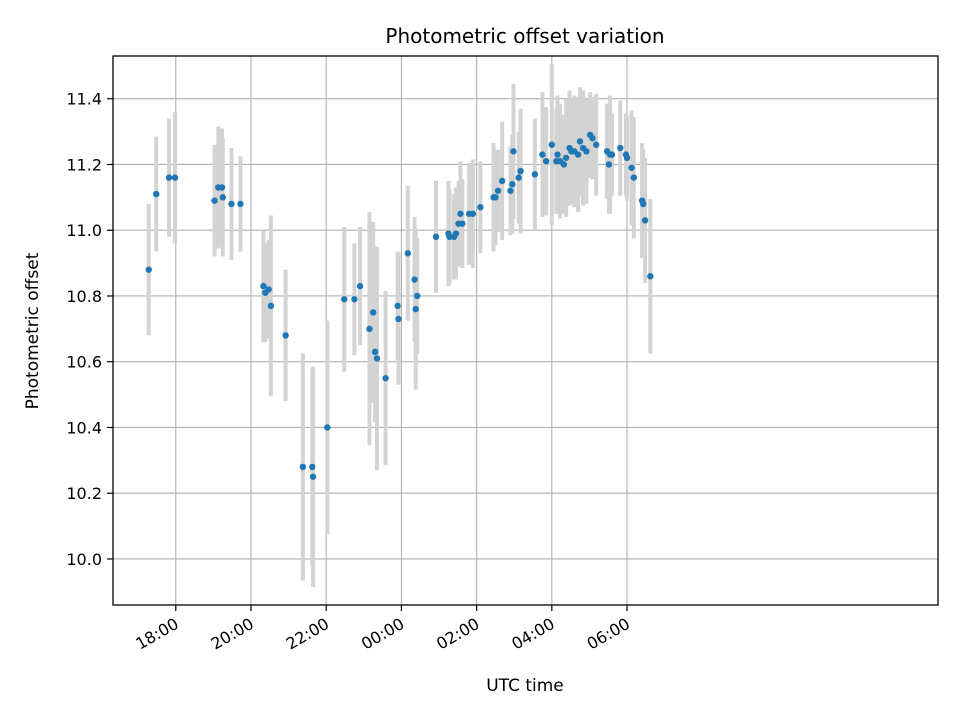  What do you see at coordinates (457, 634) in the screenshot?
I see `x-tick-label: 02:00` at bounding box center [457, 634].